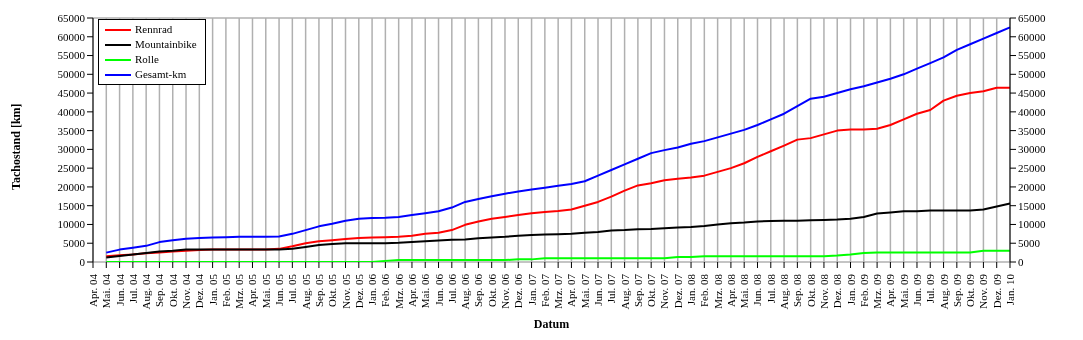  I want to click on x-tick-label: Sep. 06, so click(478, 290).